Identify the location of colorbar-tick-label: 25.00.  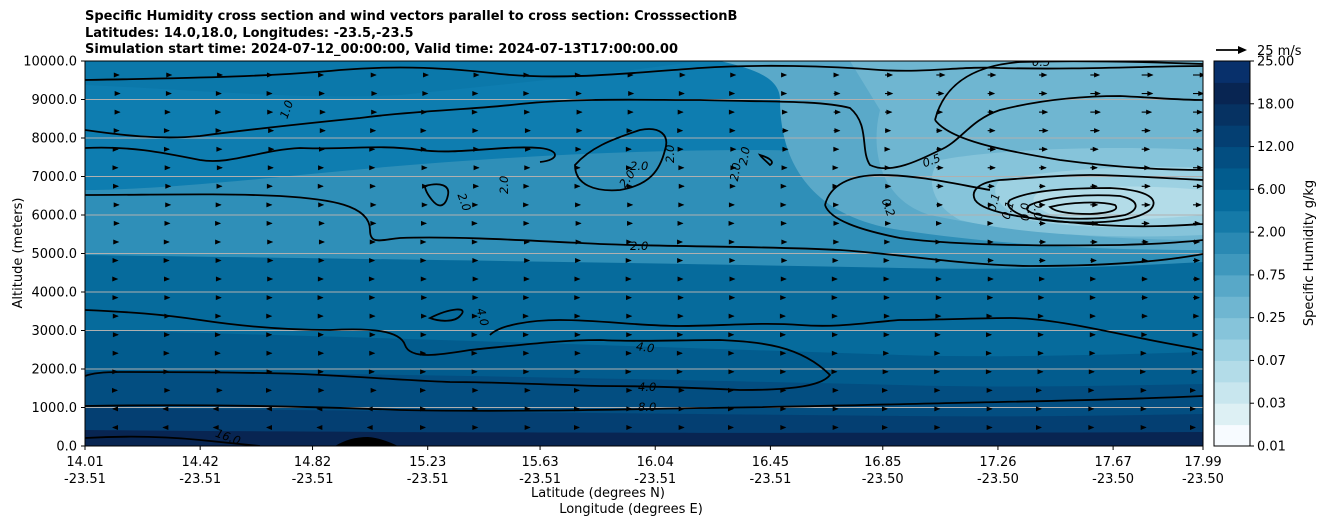
(1275, 62).